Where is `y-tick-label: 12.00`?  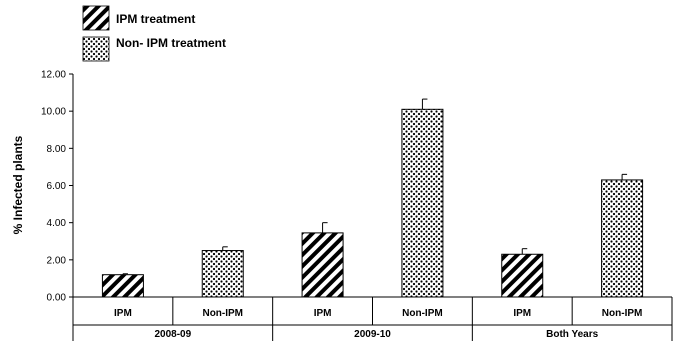 y-tick-label: 12.00 is located at coordinates (53, 75).